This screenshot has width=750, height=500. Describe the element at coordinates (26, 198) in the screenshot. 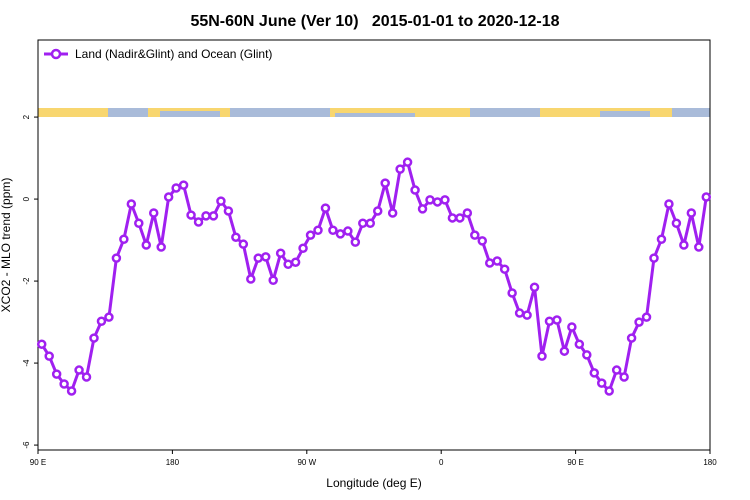

I see `y-tick-label: 0` at that location.